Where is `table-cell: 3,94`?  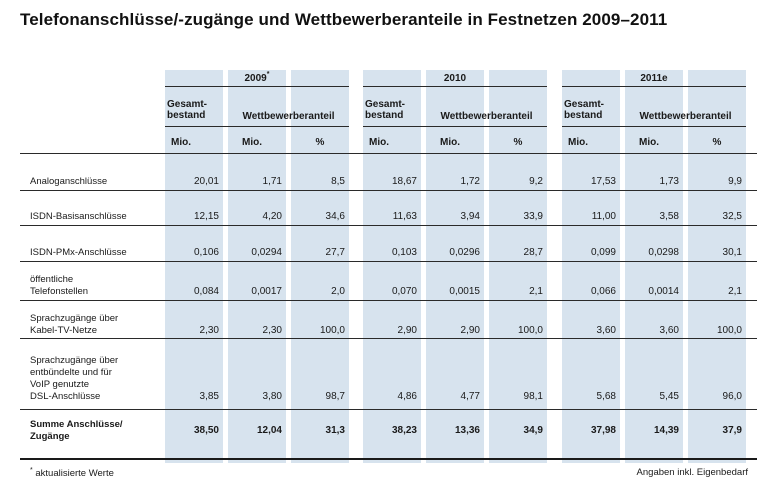 table-cell: 3,94 is located at coordinates (470, 216).